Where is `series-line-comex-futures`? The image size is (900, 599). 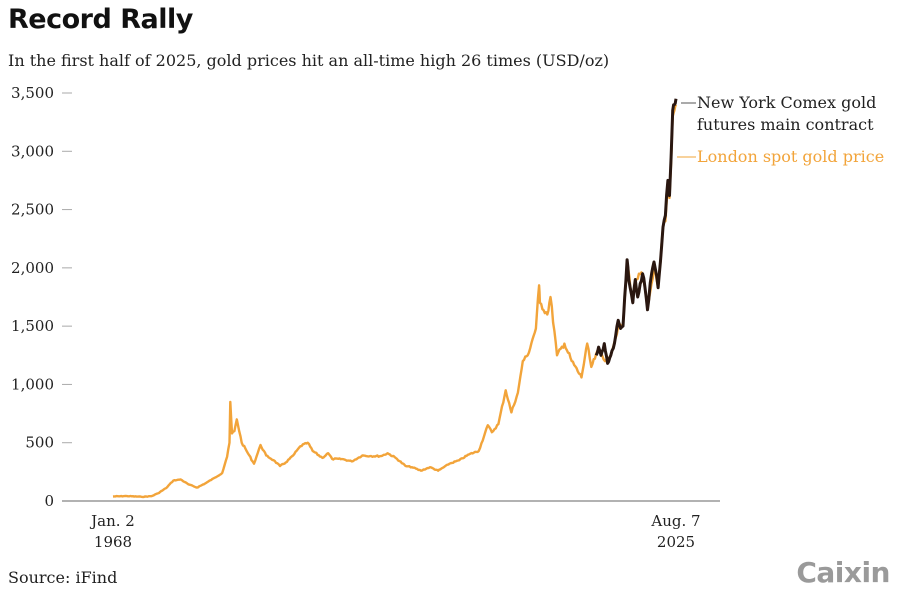
series-line-comex-futures is located at coordinates (636, 231).